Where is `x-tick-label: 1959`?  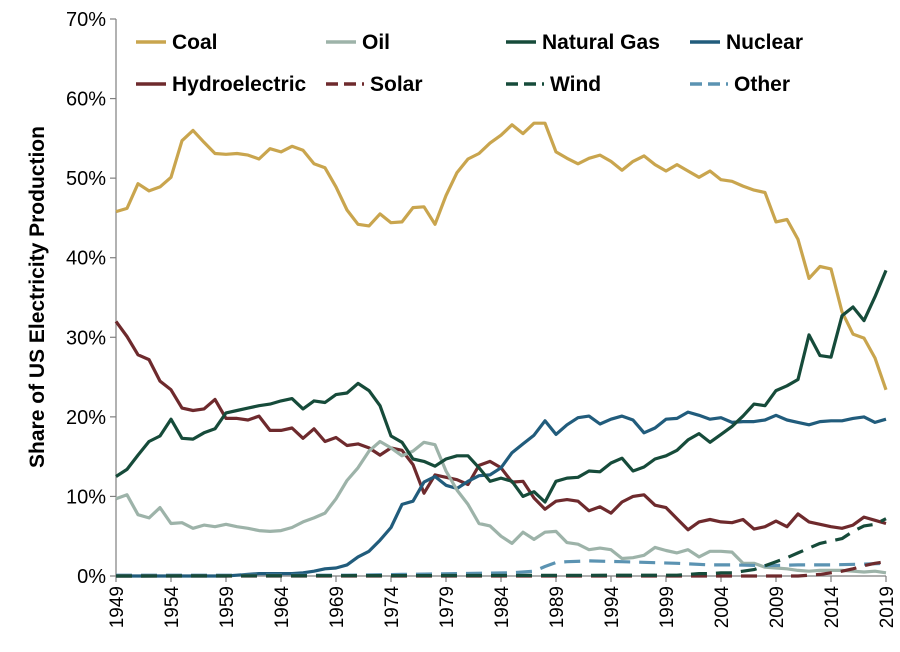 x-tick-label: 1959 is located at coordinates (227, 607).